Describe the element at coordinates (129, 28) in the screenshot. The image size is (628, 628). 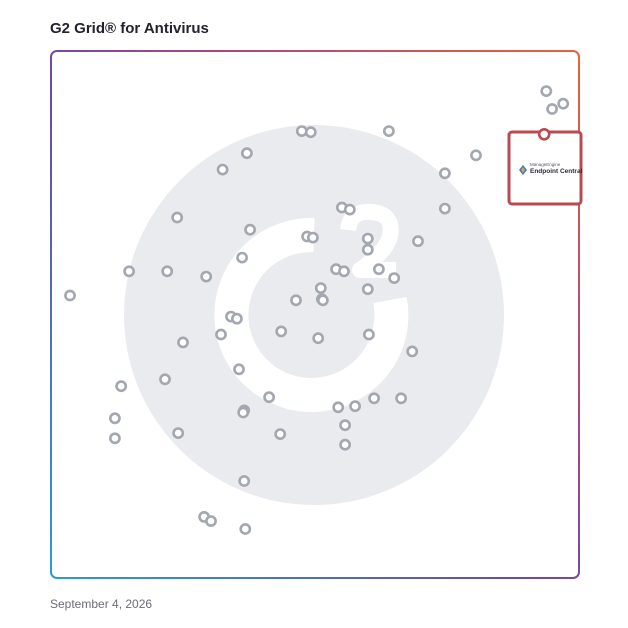
I see `chart-title: G2 Grid® for Antivirus` at that location.